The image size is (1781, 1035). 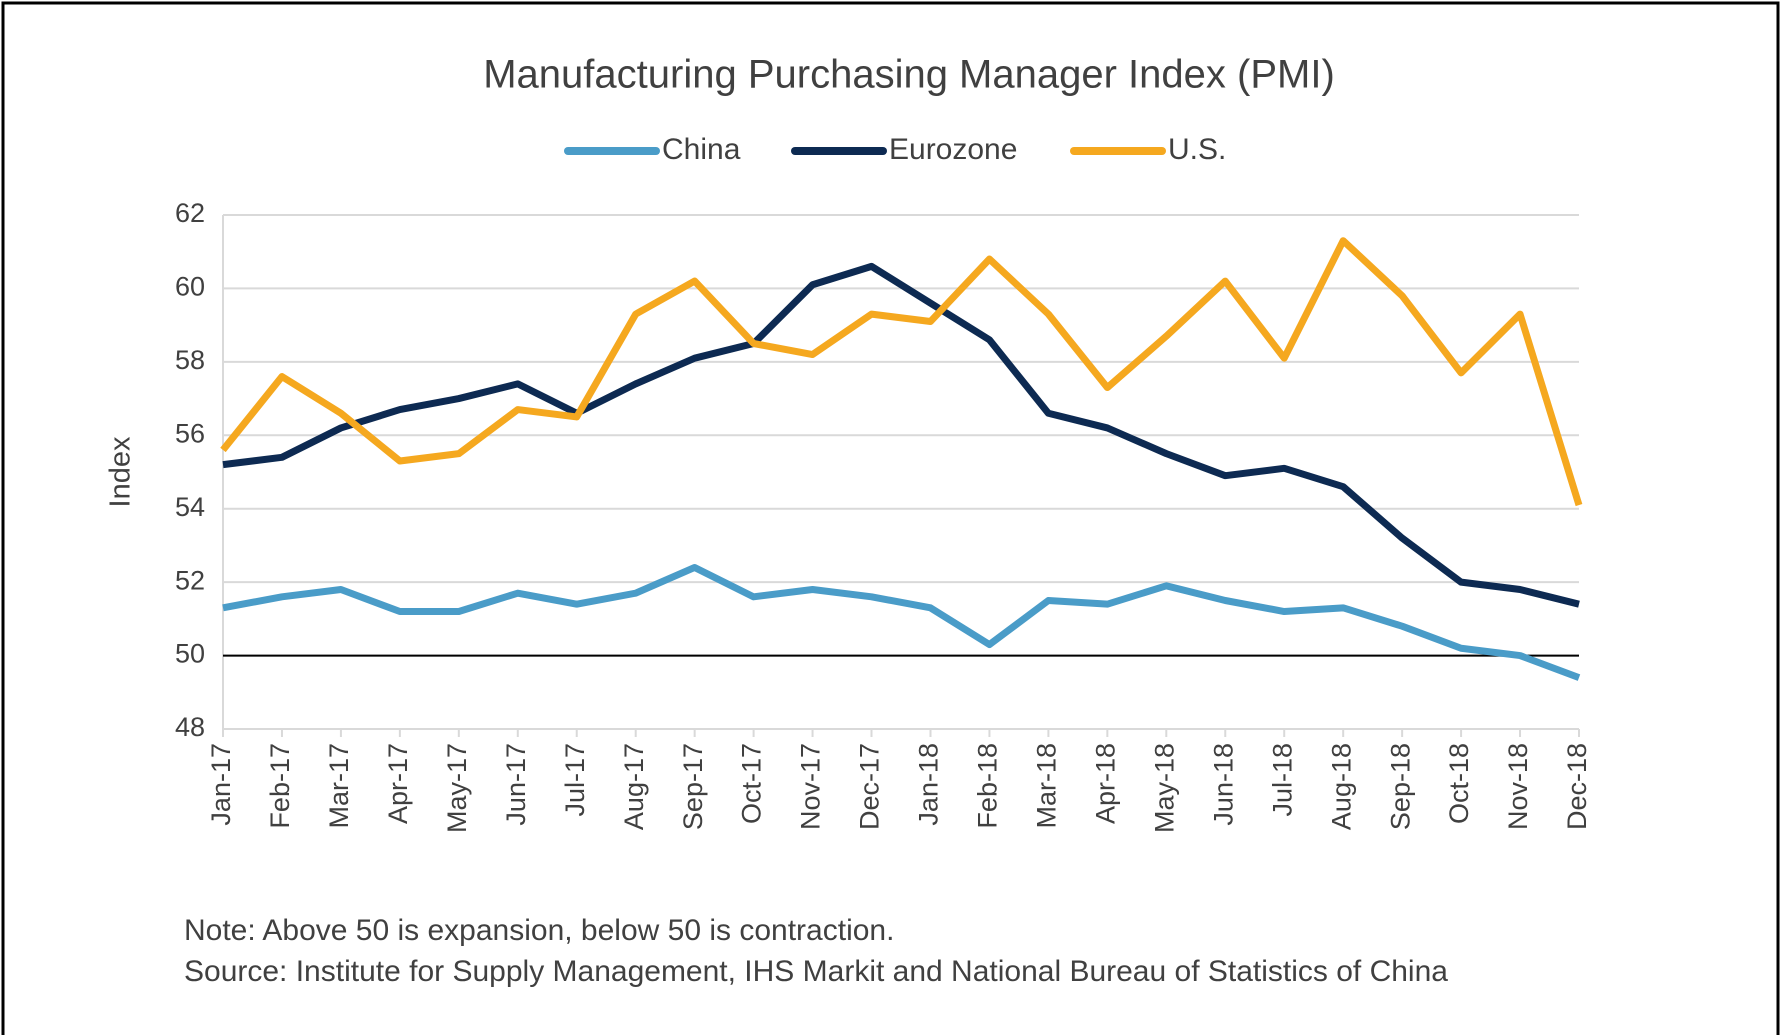 I want to click on x-tick-label: May-17, so click(x=457, y=788).